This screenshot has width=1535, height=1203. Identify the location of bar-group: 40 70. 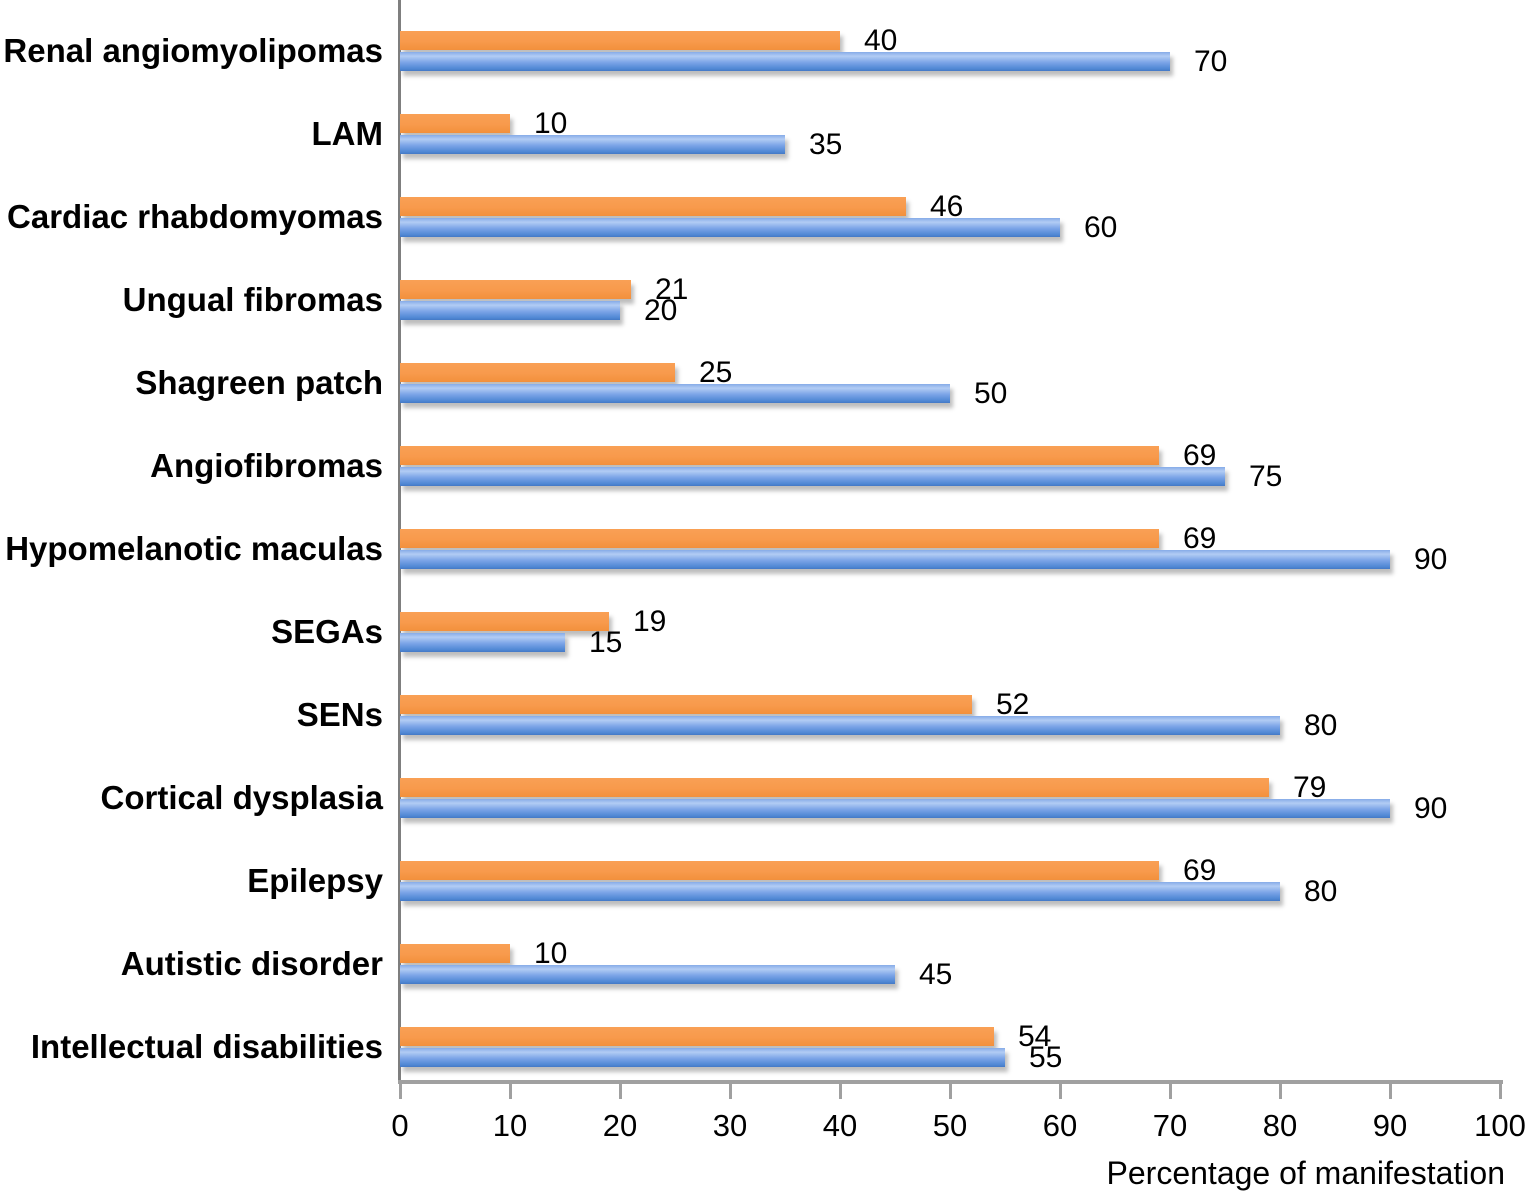
(950, 51).